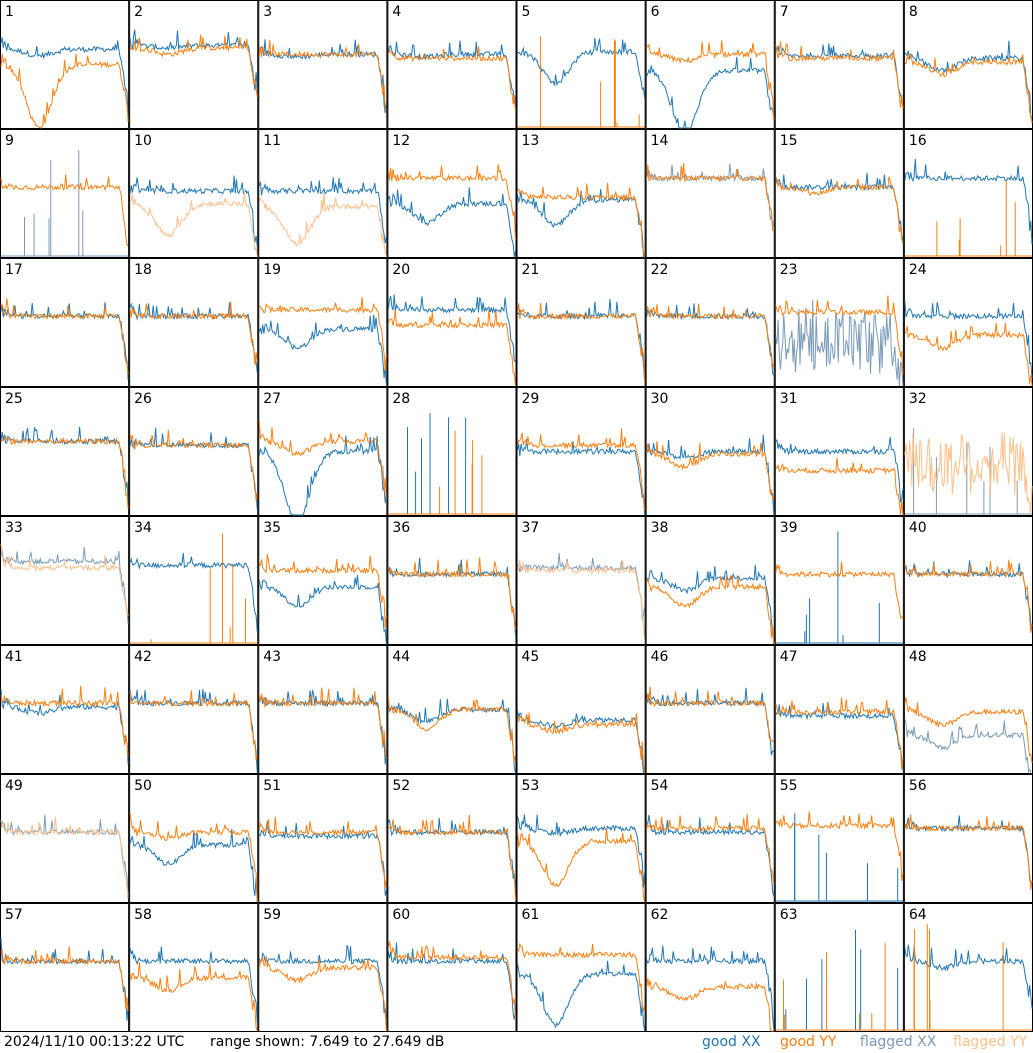 This screenshot has width=1033, height=1053. Describe the element at coordinates (94, 1042) in the screenshot. I see `timestamp: 2024/11/10 00:13:22 UTC` at that location.